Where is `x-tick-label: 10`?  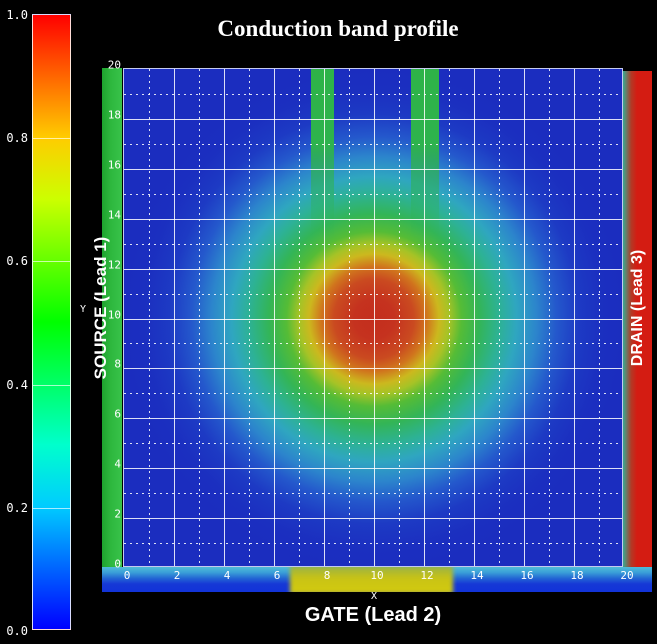
x-tick-label: 10 is located at coordinates (377, 575).